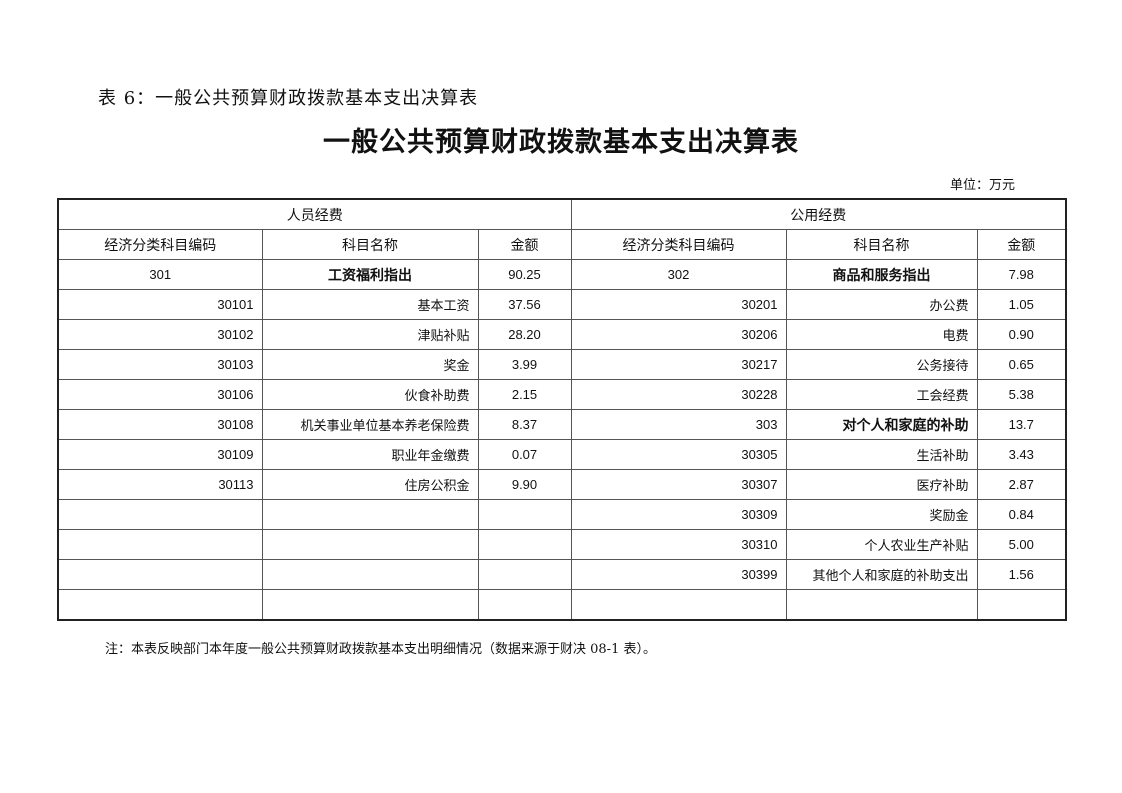 Image resolution: width=1122 pixels, height=793 pixels. I want to click on public-name: 医疗补助, so click(881, 484).